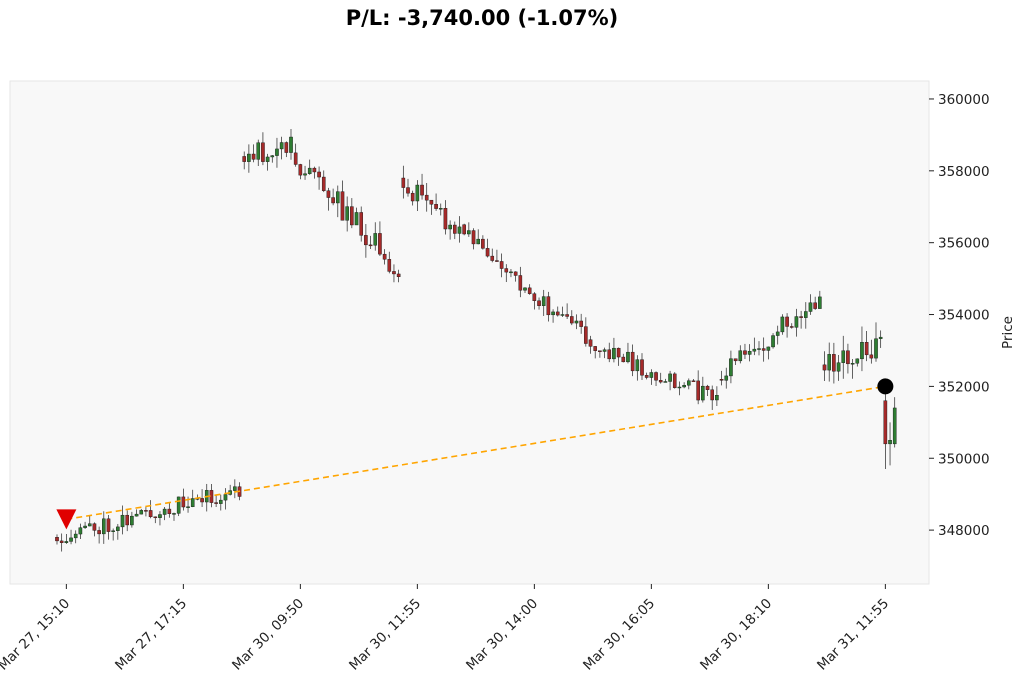  I want to click on x-tick-label: Mar 31, 11:55, so click(853, 635).